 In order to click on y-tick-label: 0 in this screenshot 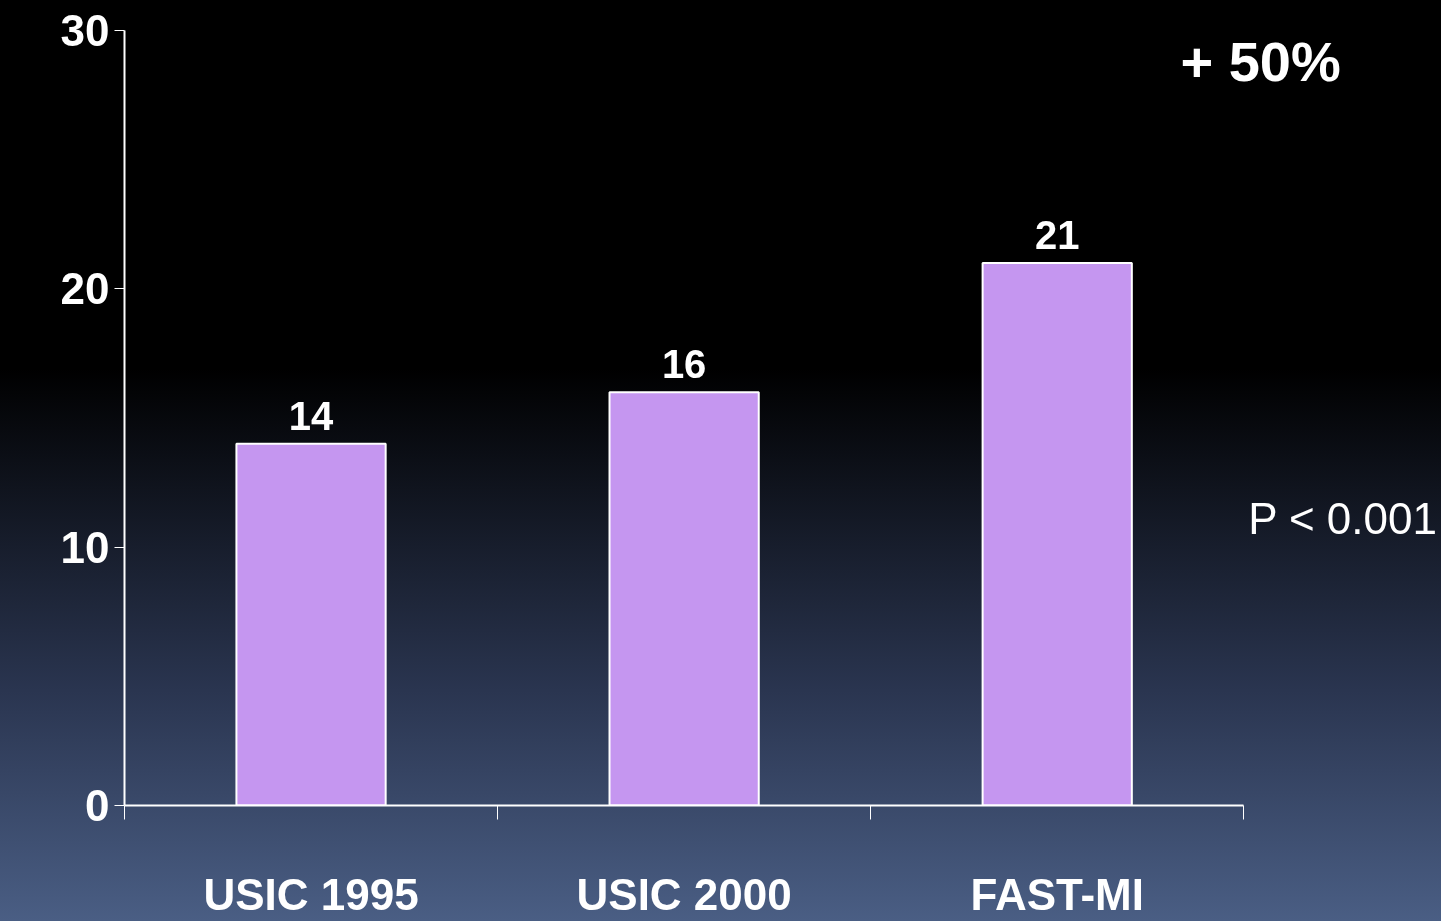, I will do `click(97, 805)`.